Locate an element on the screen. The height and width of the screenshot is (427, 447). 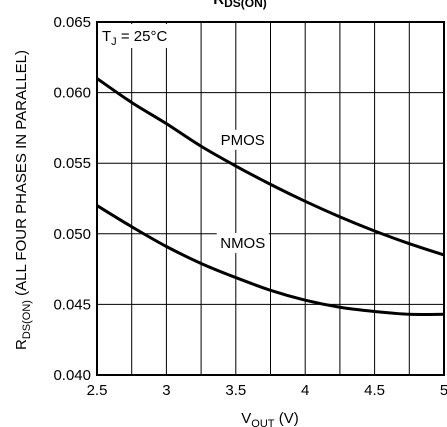
annotation-rest: = 25°C is located at coordinates (142, 36).